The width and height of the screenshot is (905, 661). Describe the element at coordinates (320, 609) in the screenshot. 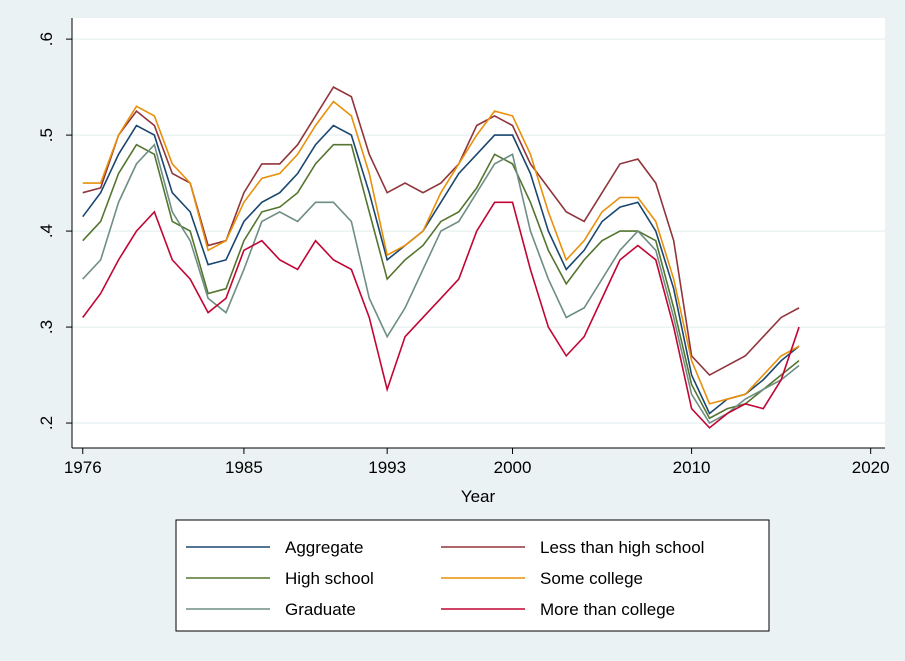

I see `legend-label: Graduate` at that location.